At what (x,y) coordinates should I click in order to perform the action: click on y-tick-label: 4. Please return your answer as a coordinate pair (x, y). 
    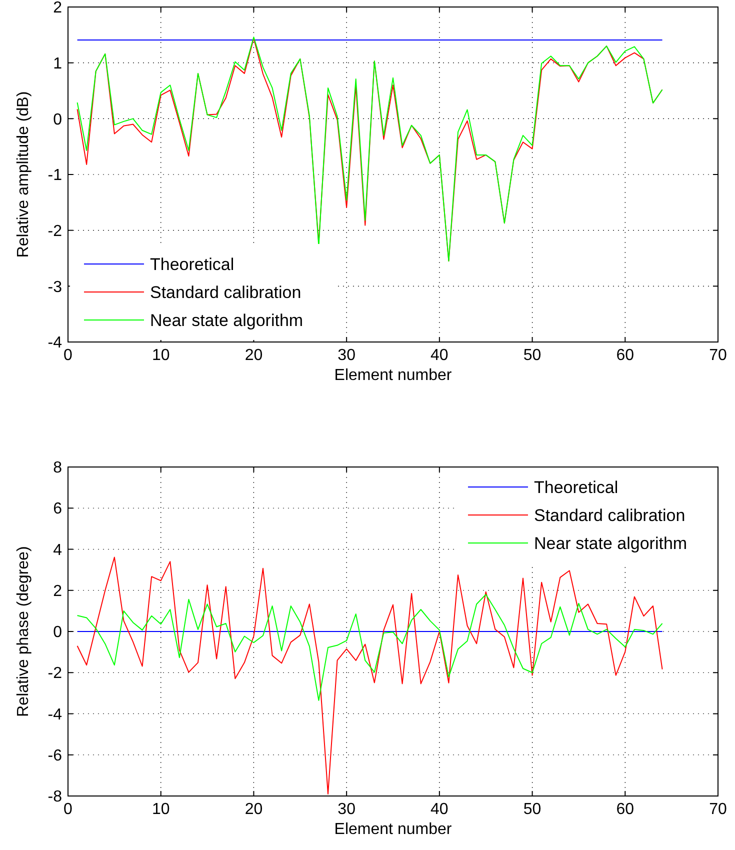
    Looking at the image, I should click on (57, 550).